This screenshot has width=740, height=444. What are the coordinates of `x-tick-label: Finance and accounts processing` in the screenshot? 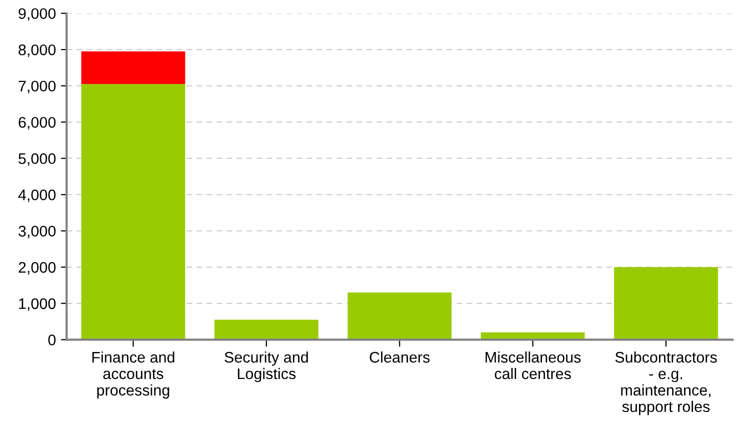 It's located at (133, 375).